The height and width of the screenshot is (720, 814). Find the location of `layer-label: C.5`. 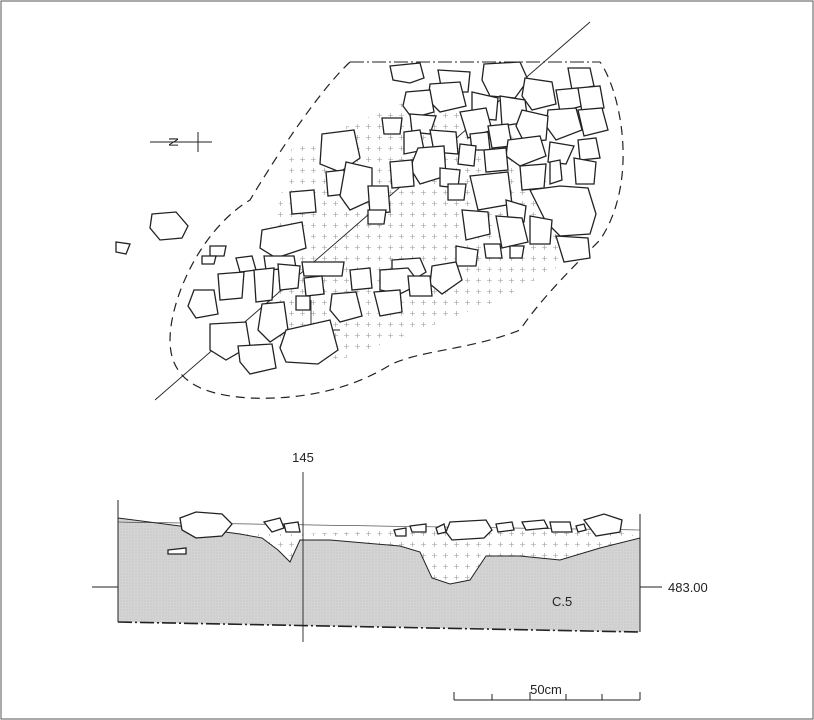

layer-label: C.5 is located at coordinates (562, 601).